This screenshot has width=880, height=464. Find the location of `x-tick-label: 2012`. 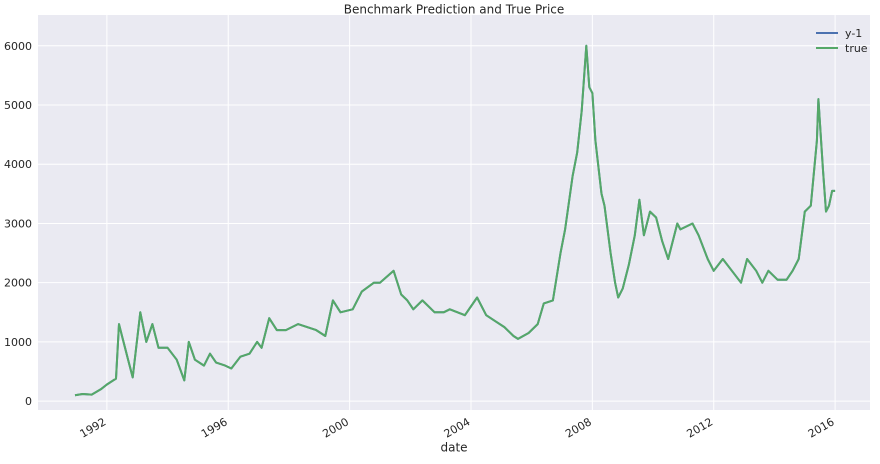

x-tick-label: 2012 is located at coordinates (699, 427).